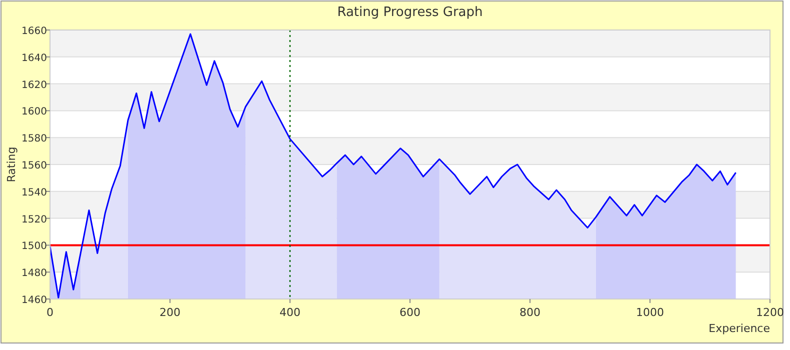 The width and height of the screenshot is (790, 350). Describe the element at coordinates (410, 312) in the screenshot. I see `x-tick-label: 600` at that location.